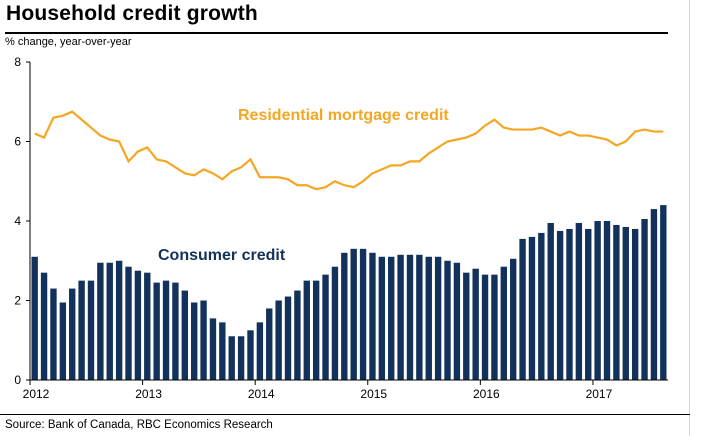  What do you see at coordinates (17, 62) in the screenshot?
I see `y-tick-label: 8` at bounding box center [17, 62].